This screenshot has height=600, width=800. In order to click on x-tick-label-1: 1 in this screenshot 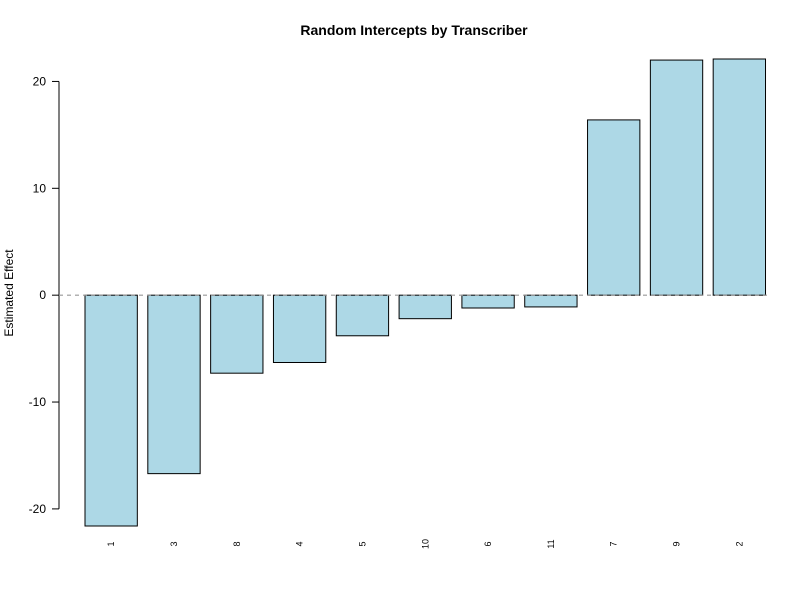, I will do `click(111, 543)`.